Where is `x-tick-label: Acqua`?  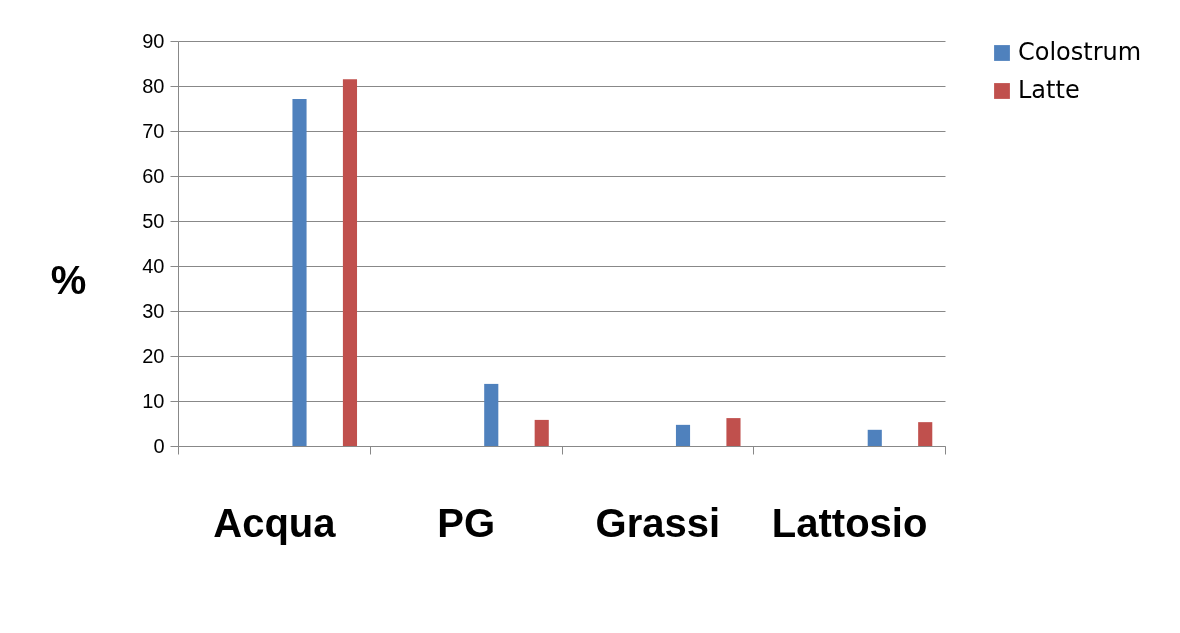 x-tick-label: Acqua is located at coordinates (275, 522).